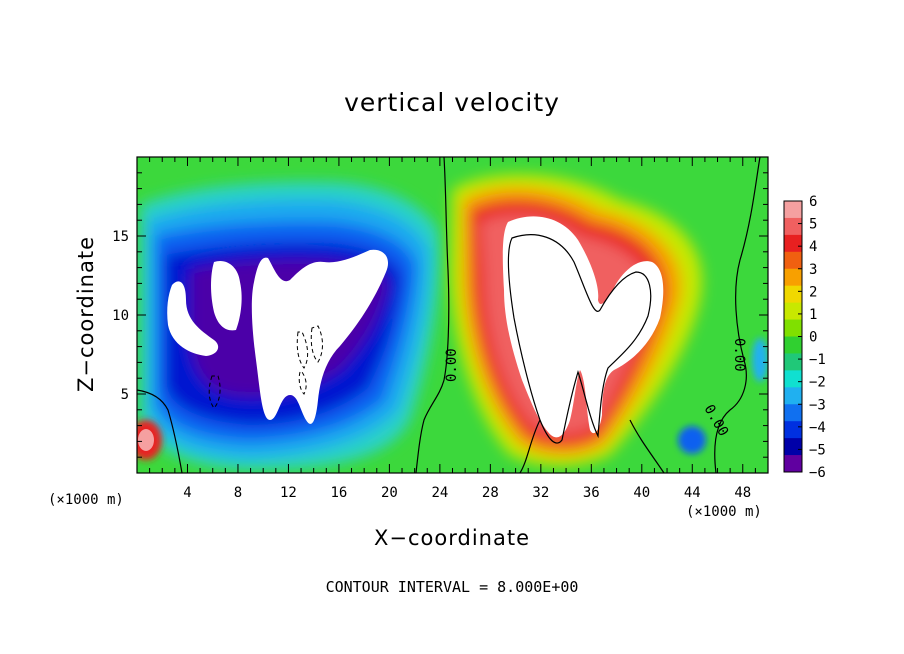 Image resolution: width=904 pixels, height=654 pixels. Describe the element at coordinates (452, 538) in the screenshot. I see `x-axis-label: X−coordinate` at that location.